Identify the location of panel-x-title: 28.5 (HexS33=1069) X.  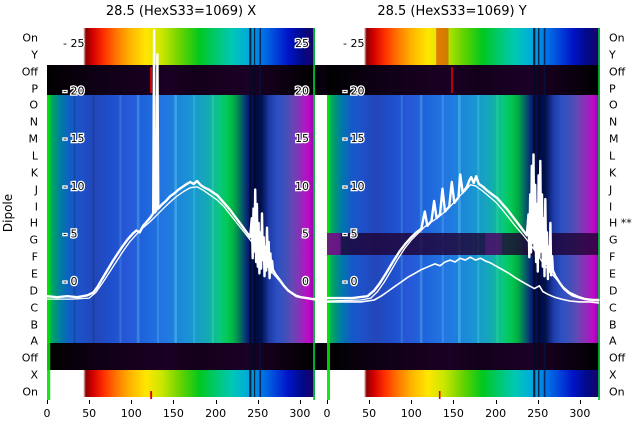
(181, 11).